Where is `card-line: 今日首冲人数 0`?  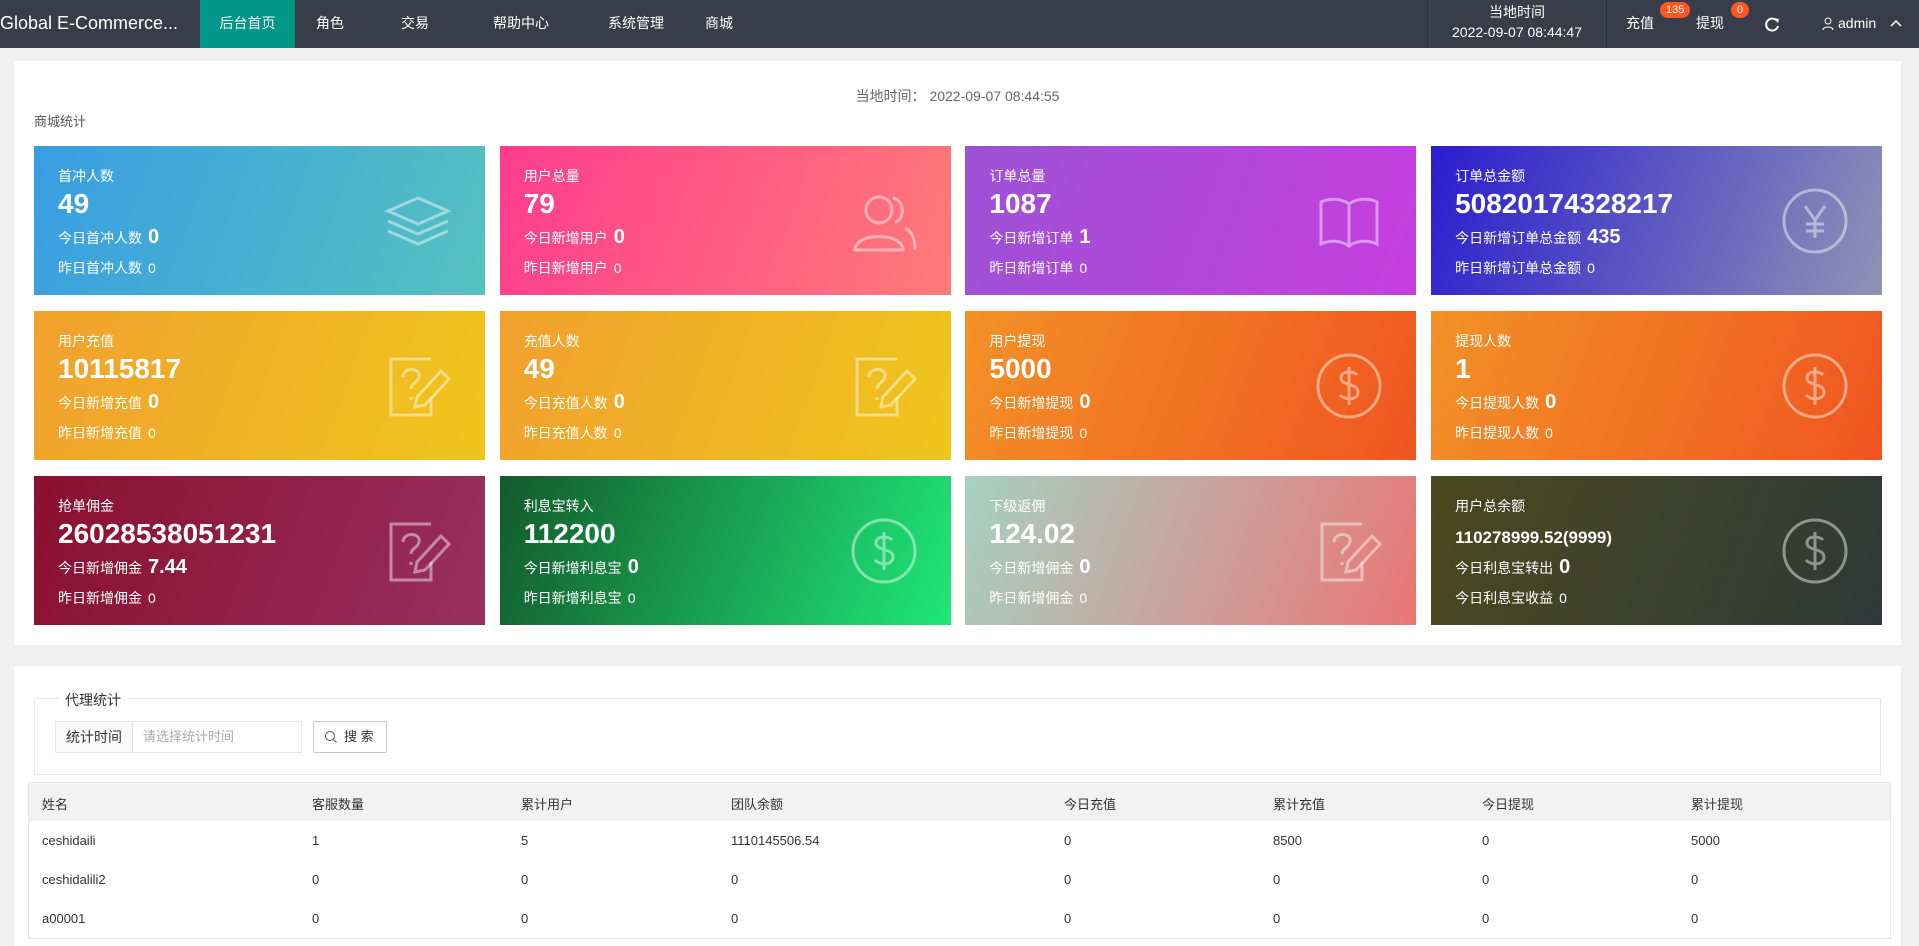
card-line: 今日首冲人数 0 is located at coordinates (108, 237).